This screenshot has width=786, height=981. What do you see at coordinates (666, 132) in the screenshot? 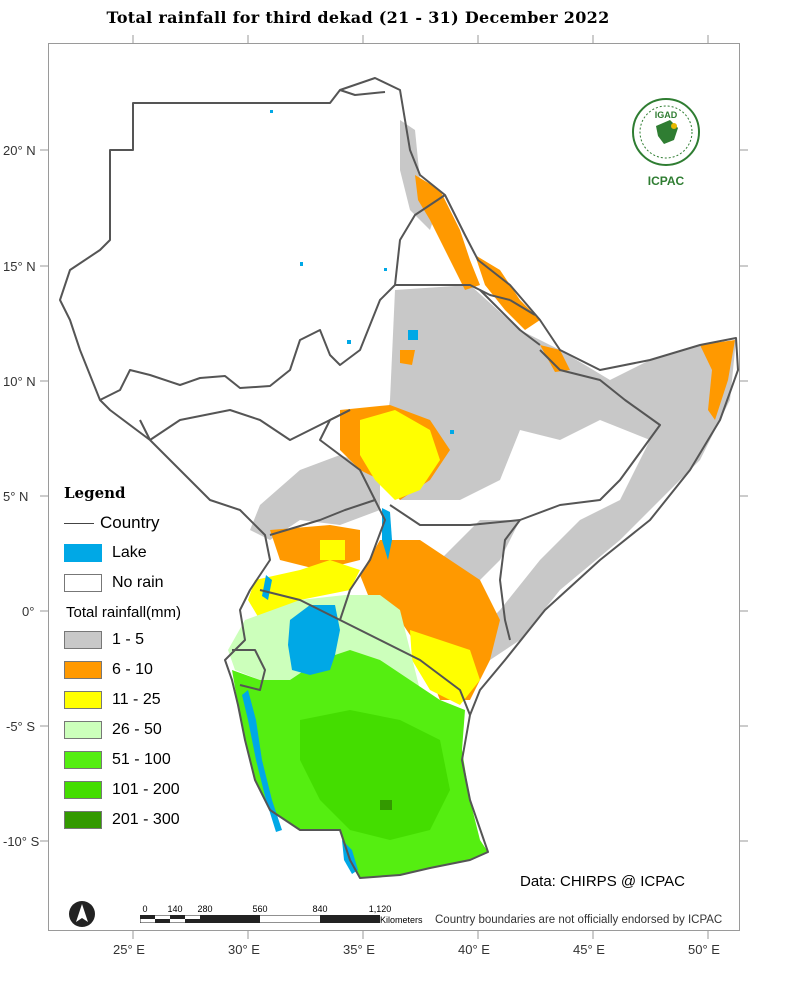
I see `igad-emblem-icon: IGAD` at bounding box center [666, 132].